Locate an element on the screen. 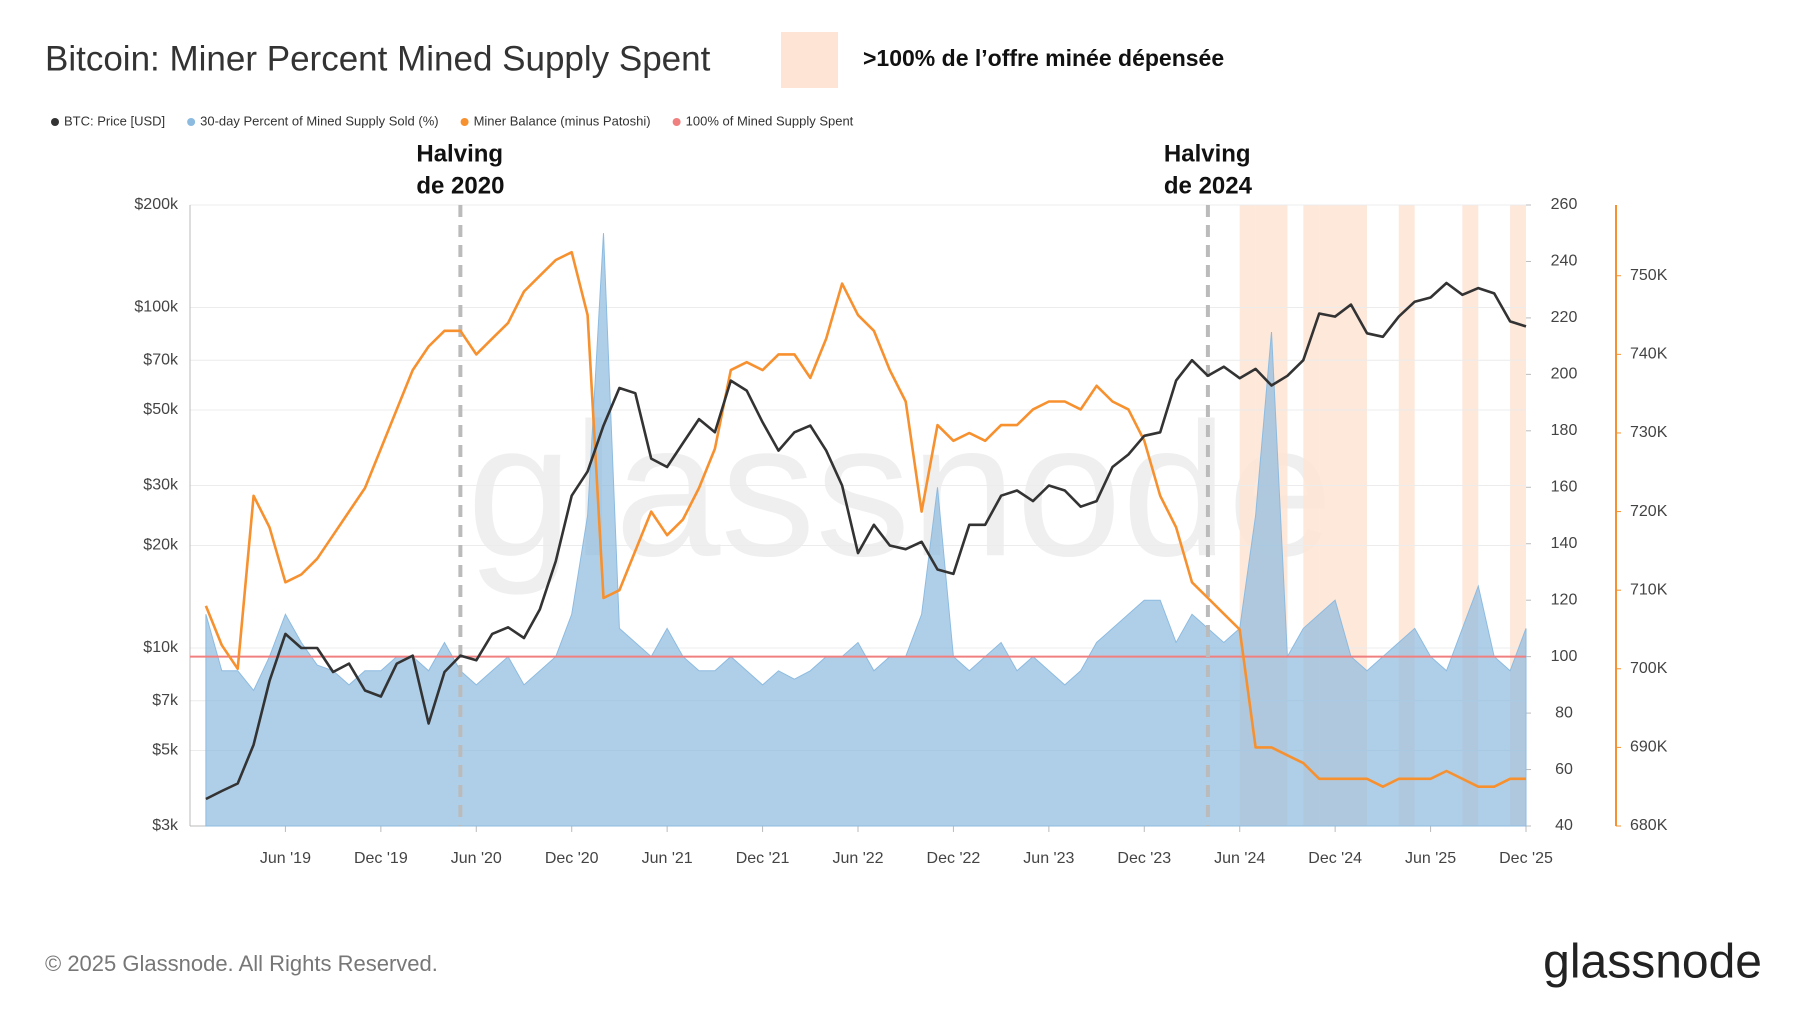 This screenshot has width=1800, height=1013. x-tick-label: Dec '24 is located at coordinates (1335, 858).